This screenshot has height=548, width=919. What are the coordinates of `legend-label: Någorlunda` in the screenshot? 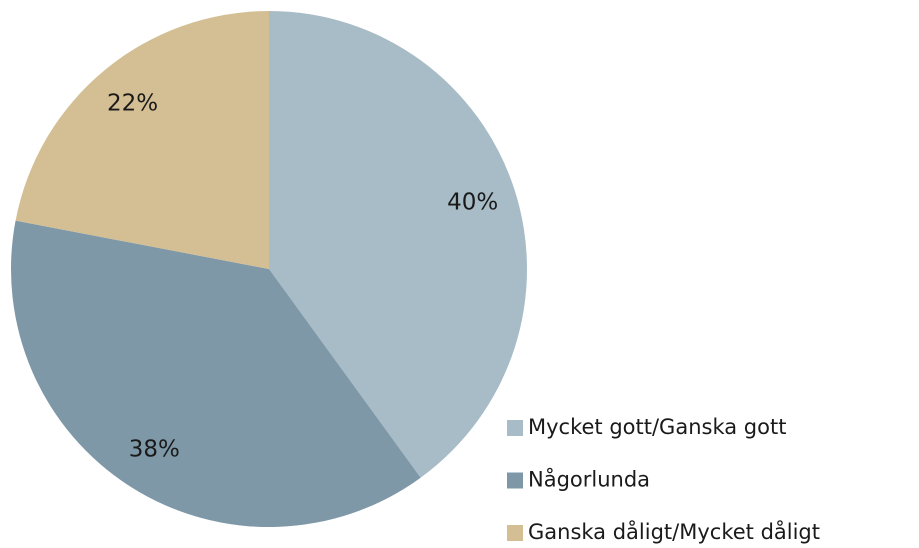 It's located at (589, 479).